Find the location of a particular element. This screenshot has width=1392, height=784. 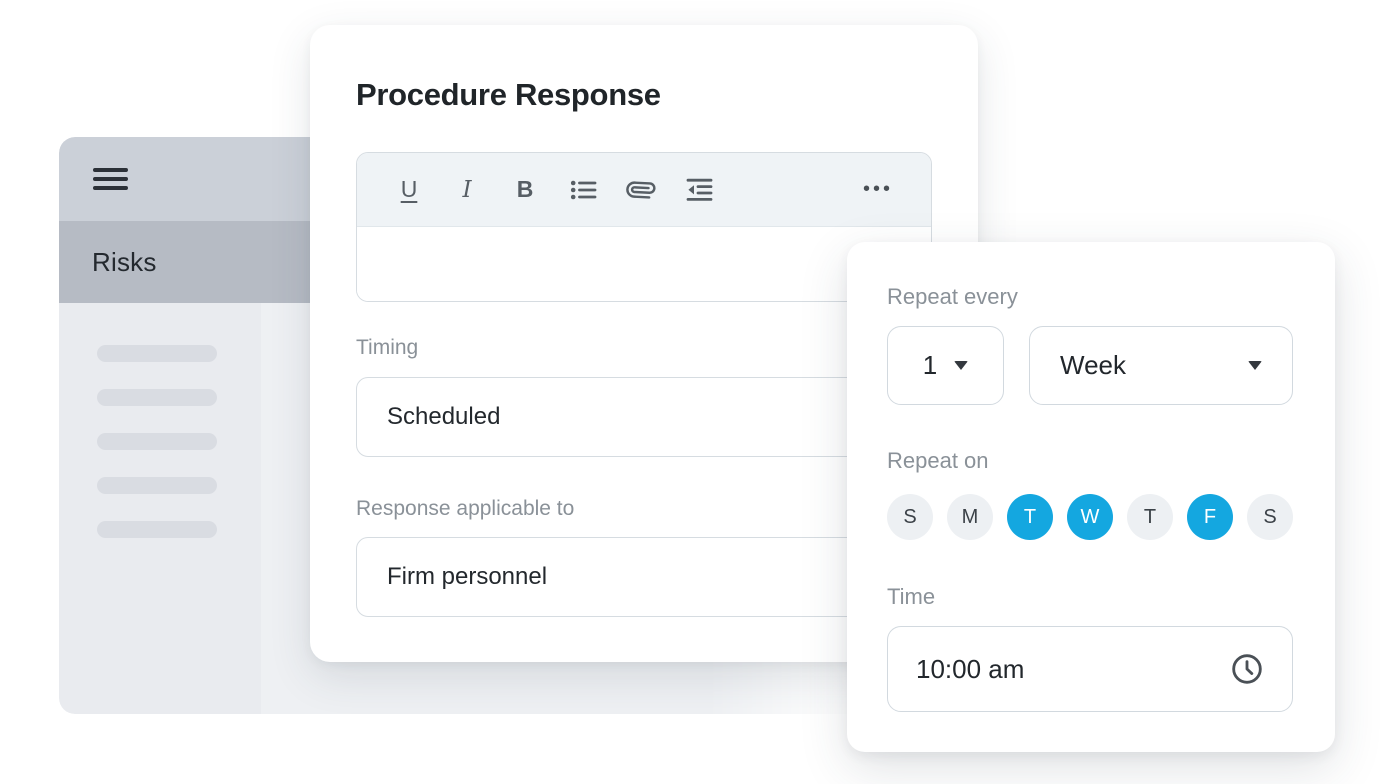

unit-dropdown: Week is located at coordinates (1161, 365).